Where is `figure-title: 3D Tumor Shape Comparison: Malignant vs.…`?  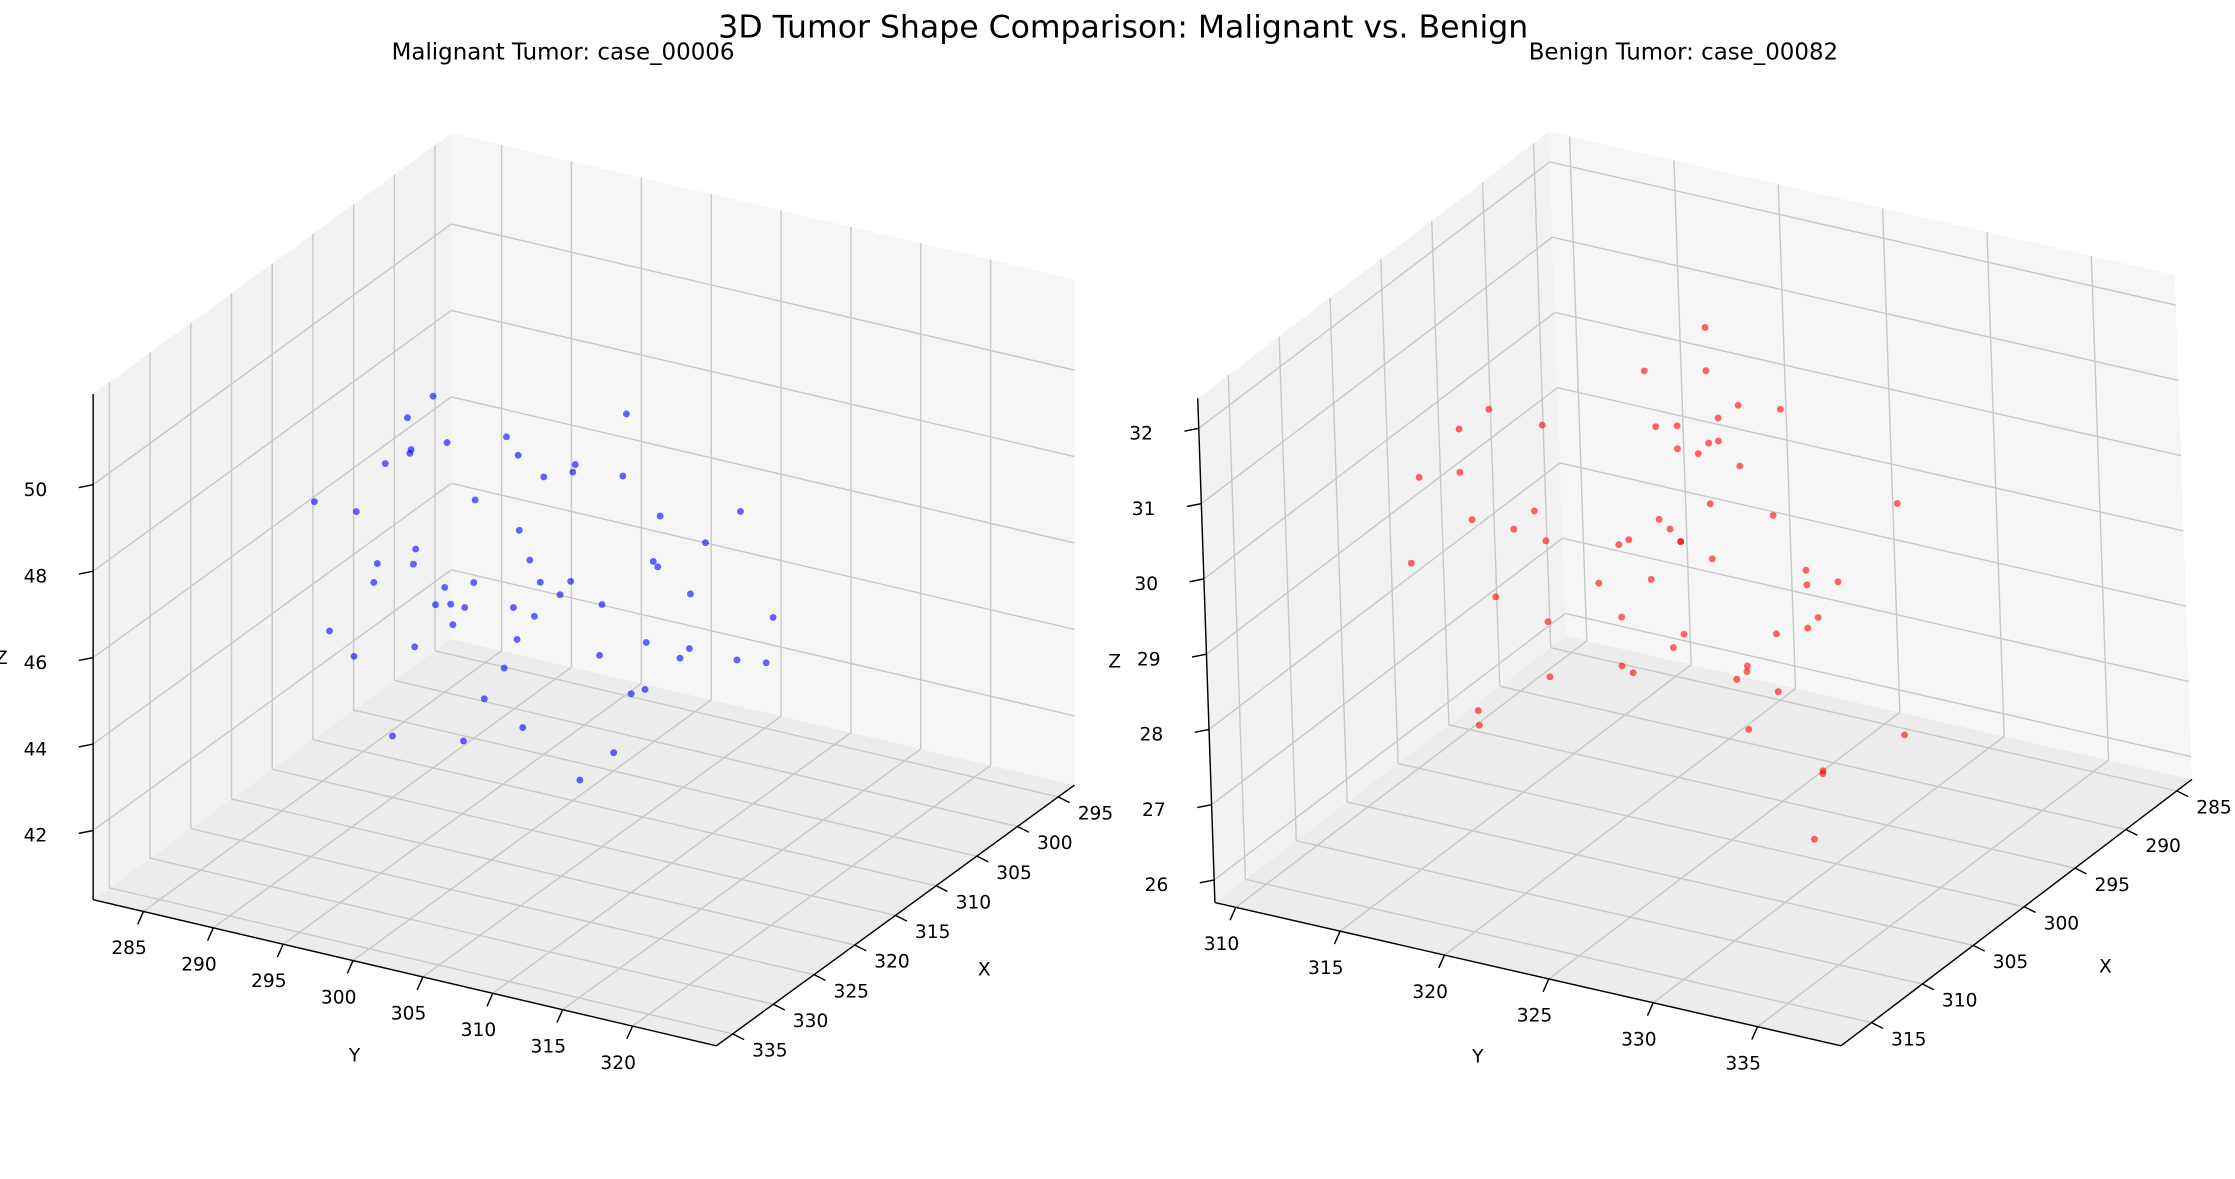
figure-title: 3D Tumor Shape Comparison: Malignant vs.… is located at coordinates (1123, 28).